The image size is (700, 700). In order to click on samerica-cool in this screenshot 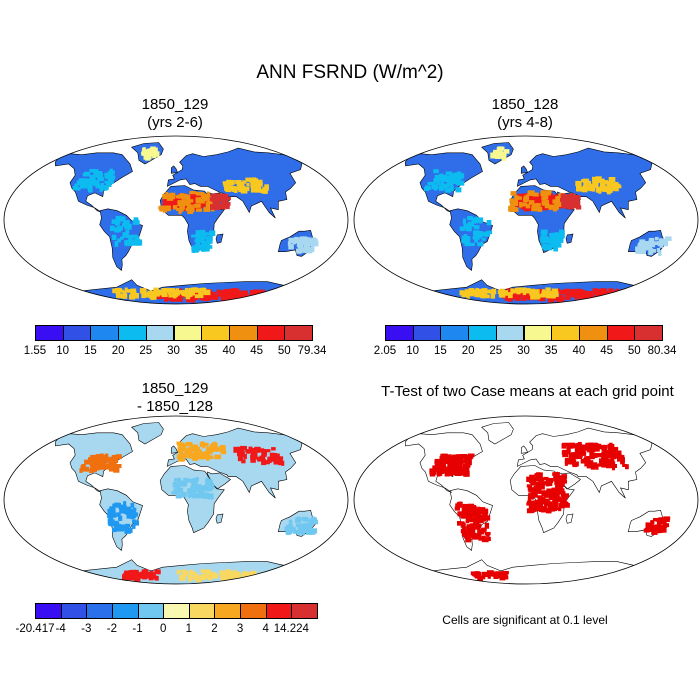, I will do `click(135, 514)`.